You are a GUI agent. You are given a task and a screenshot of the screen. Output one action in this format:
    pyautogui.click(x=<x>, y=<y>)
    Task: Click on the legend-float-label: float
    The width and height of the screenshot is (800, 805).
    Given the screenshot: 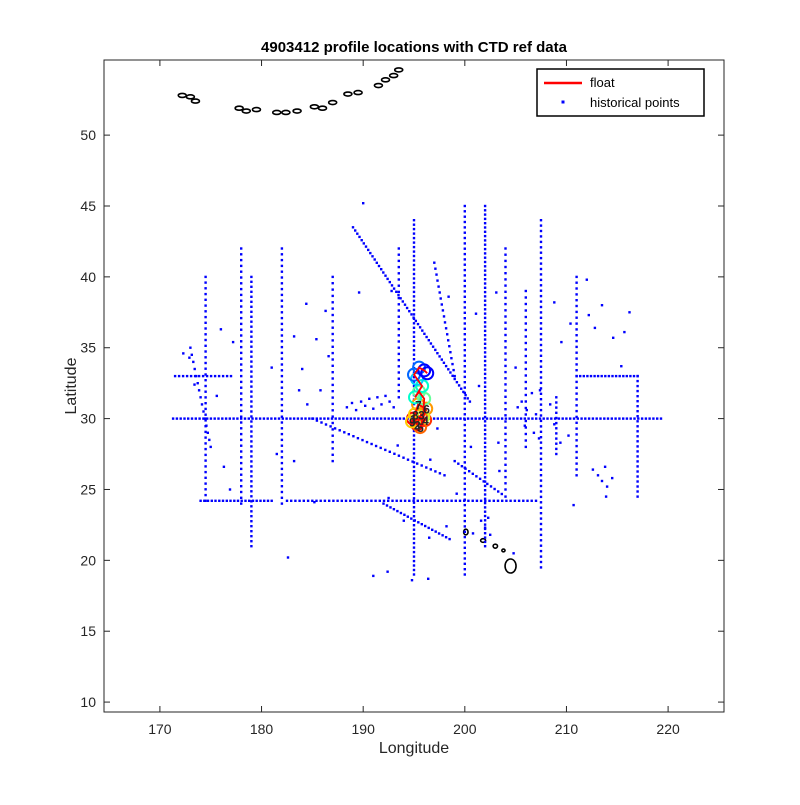 What is the action you would take?
    pyautogui.click(x=602, y=82)
    